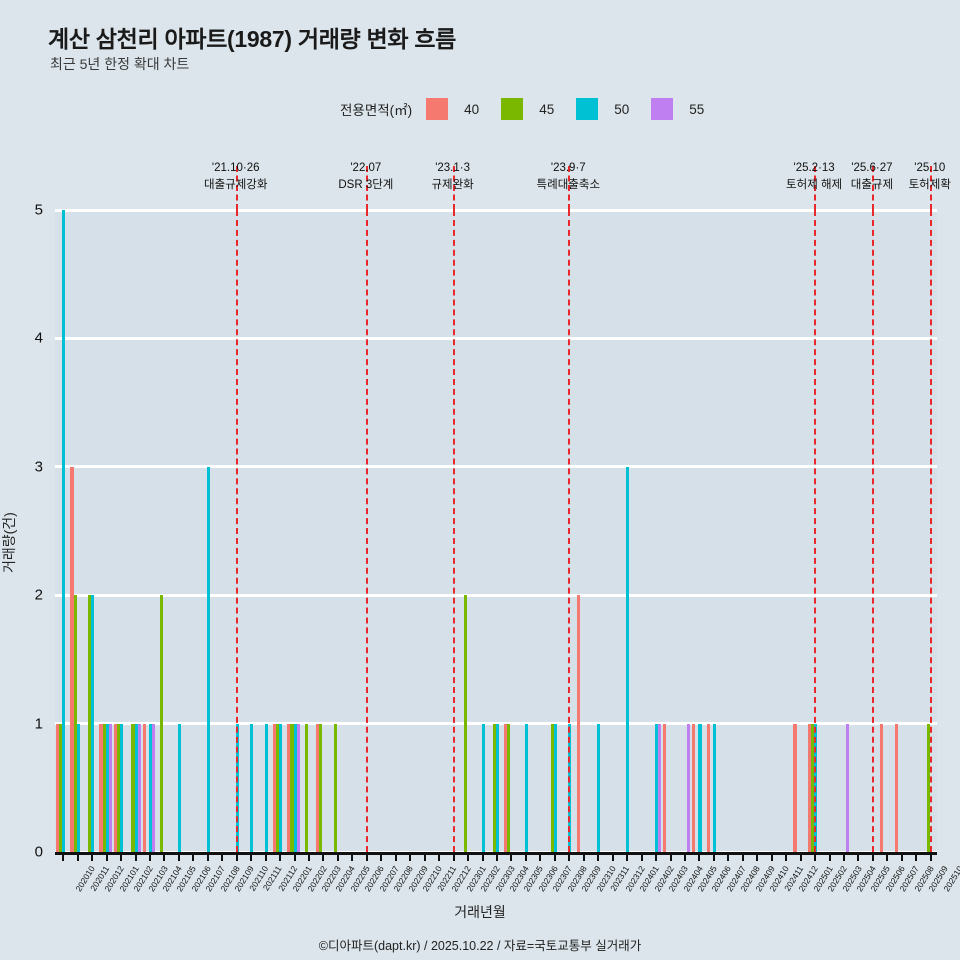 This screenshot has width=960, height=960. Describe the element at coordinates (688, 109) in the screenshot. I see `legend-item-55: 55` at that location.